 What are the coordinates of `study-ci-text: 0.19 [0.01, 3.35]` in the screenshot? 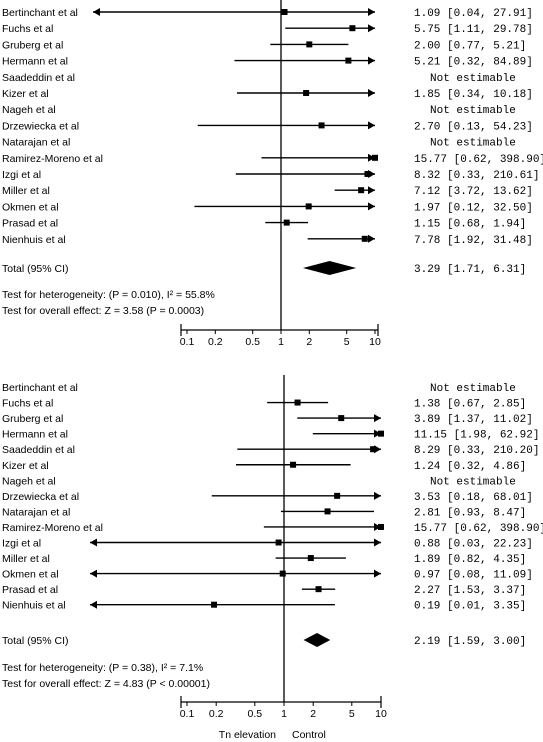 It's located at (470, 607).